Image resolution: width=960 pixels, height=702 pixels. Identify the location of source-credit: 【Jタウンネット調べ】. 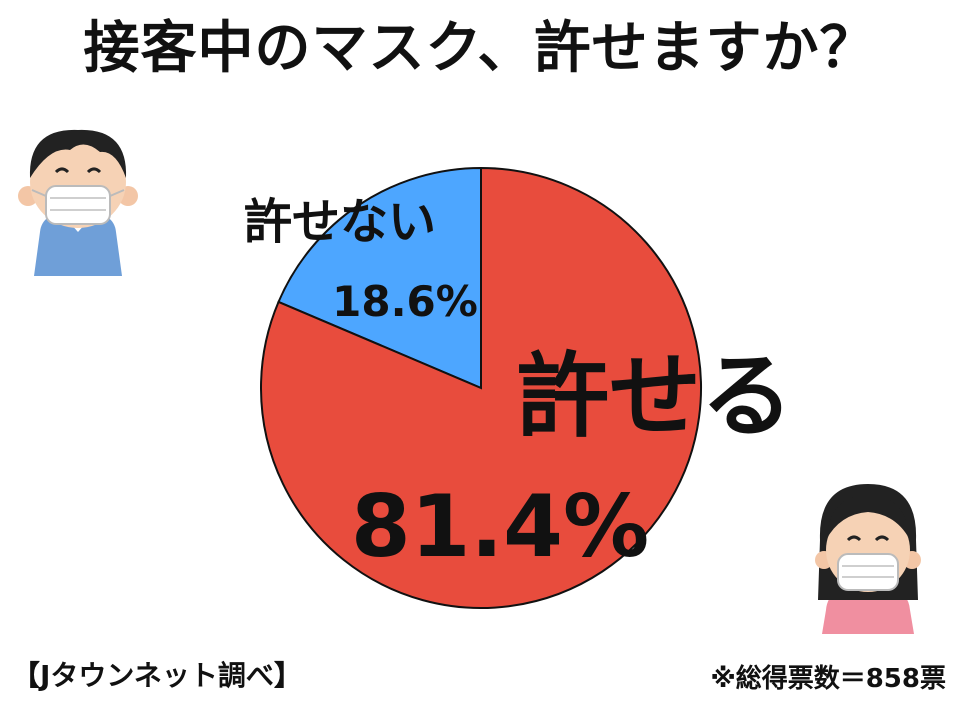
(157, 675).